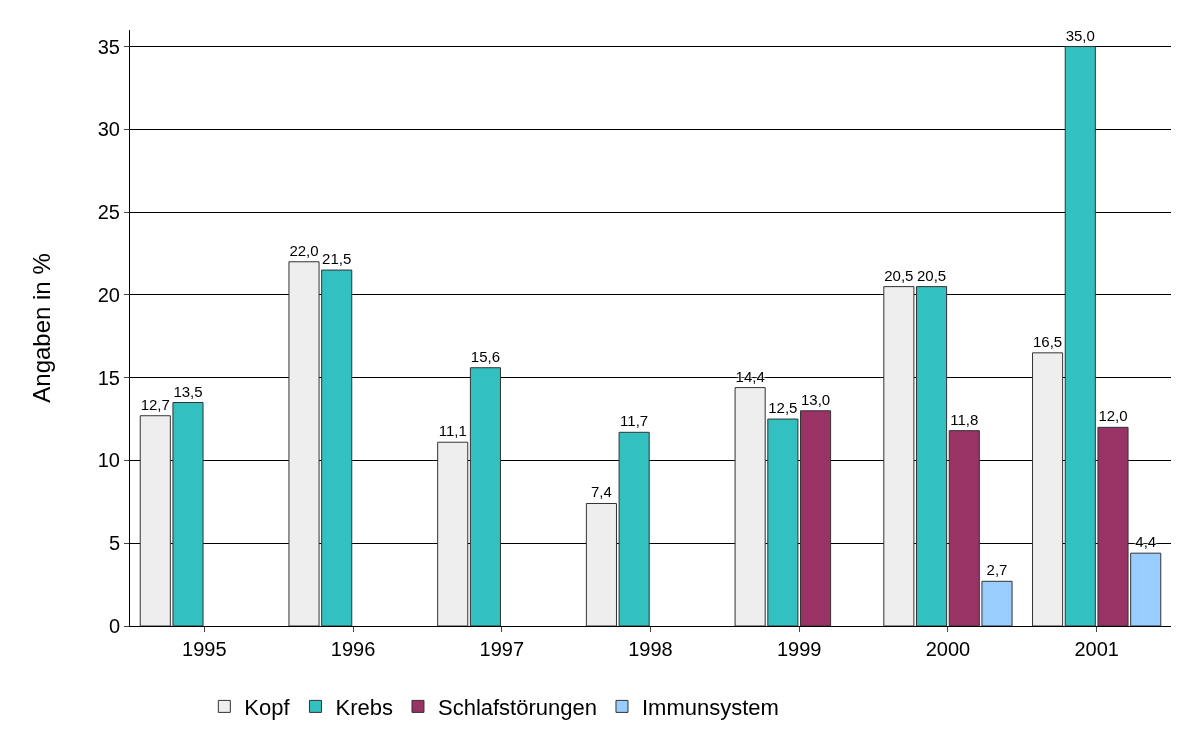 The image size is (1201, 740). What do you see at coordinates (108, 377) in the screenshot?
I see `y-tick-label: 15` at bounding box center [108, 377].